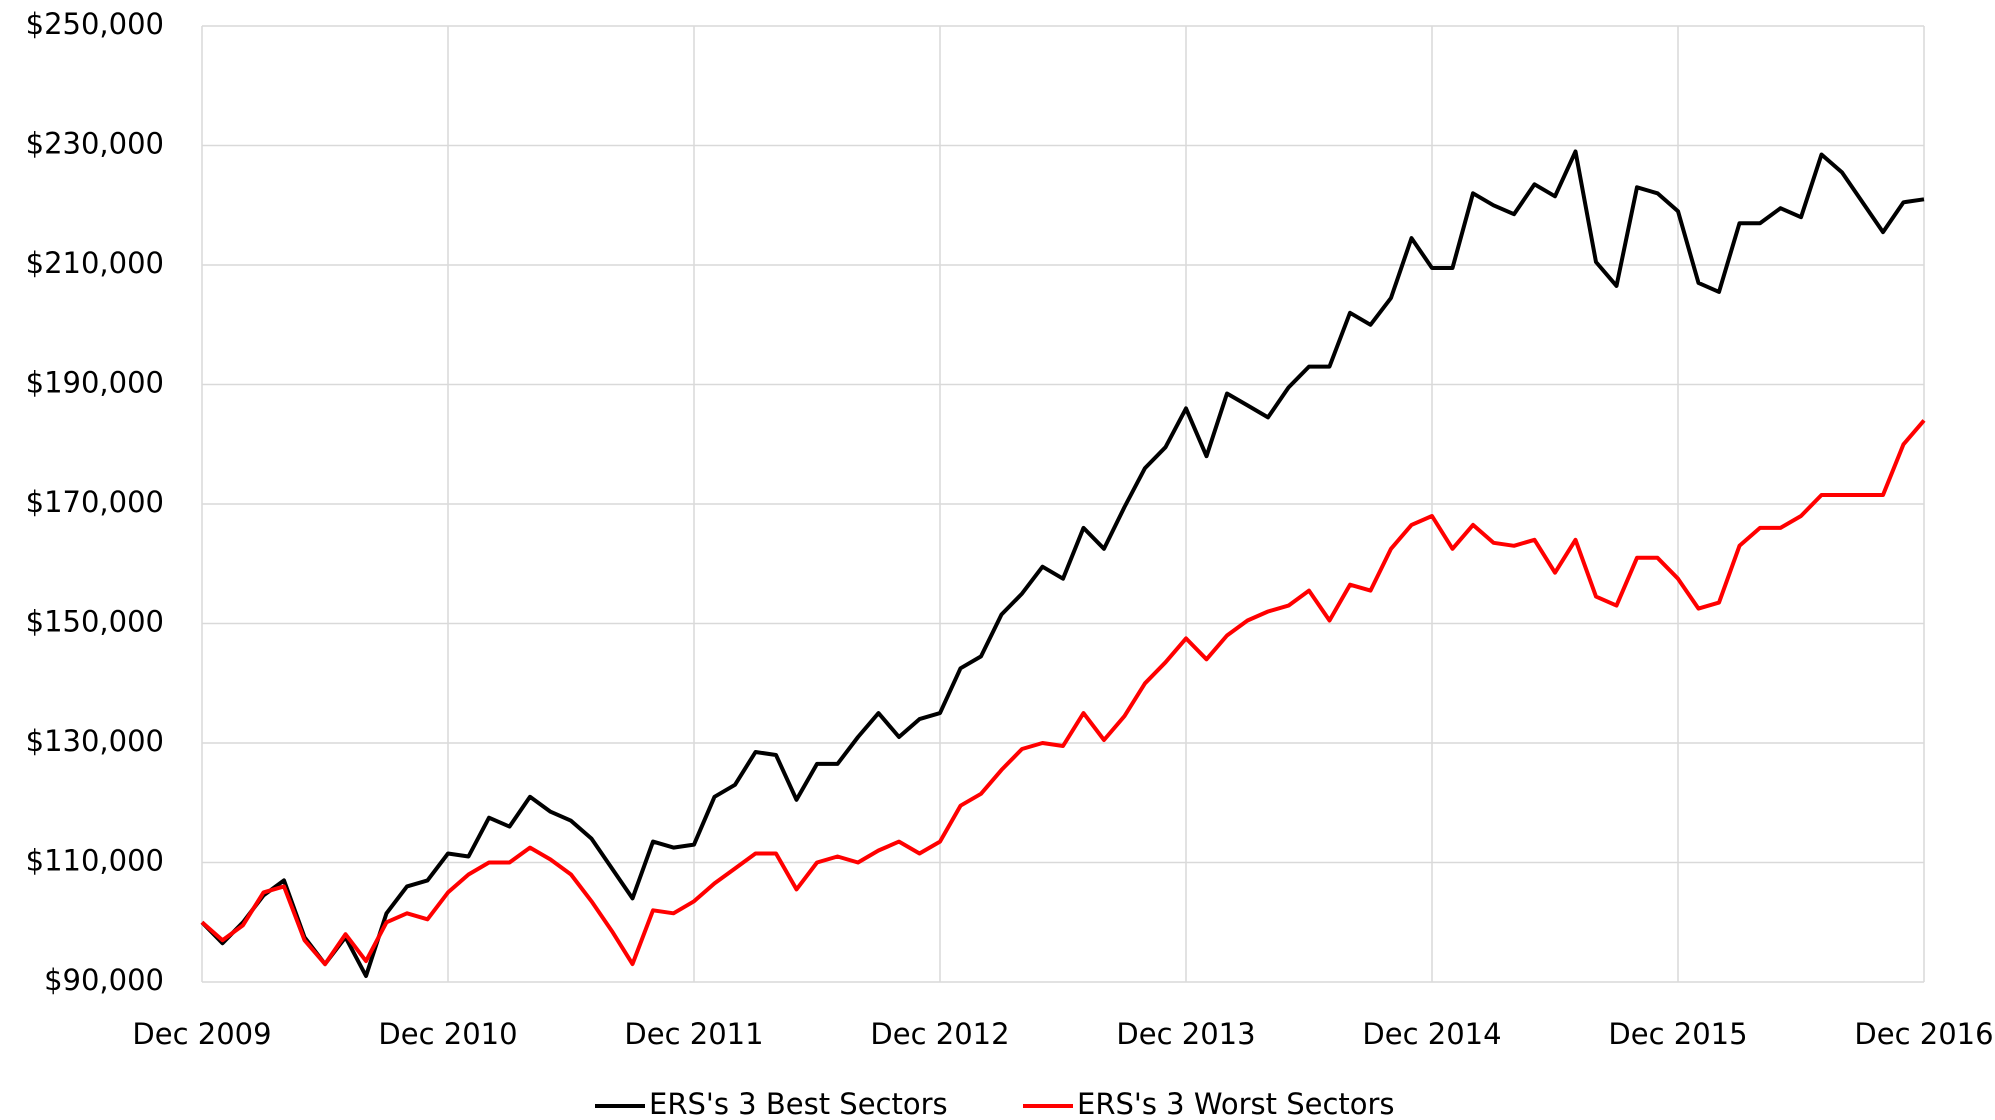 This screenshot has width=1995, height=1120. What do you see at coordinates (1185, 1034) in the screenshot?
I see `x-tick-label: Dec 2013` at bounding box center [1185, 1034].